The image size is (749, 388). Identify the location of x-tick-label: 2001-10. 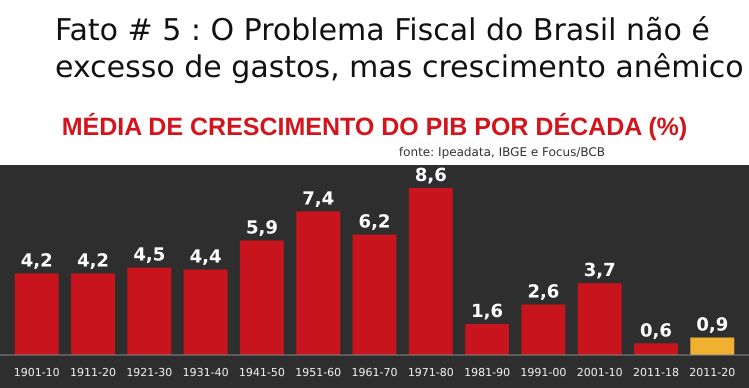
(599, 372).